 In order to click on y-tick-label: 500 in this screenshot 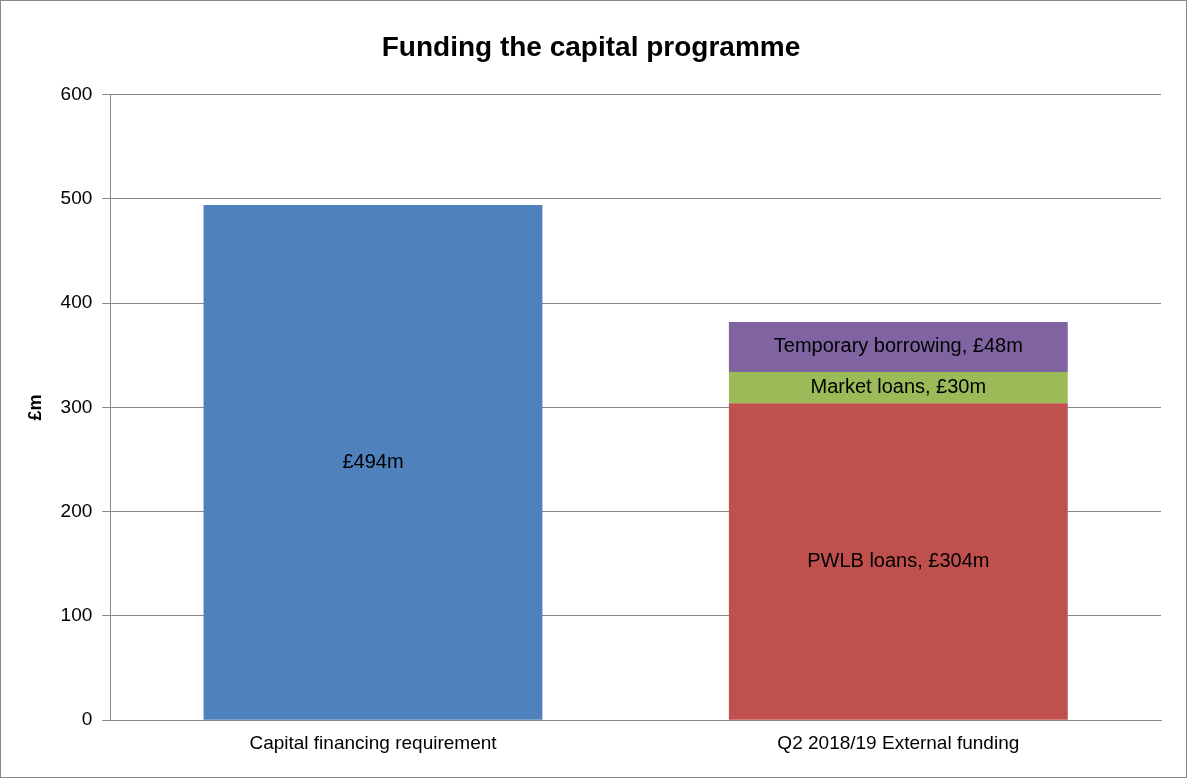, I will do `click(76, 198)`.